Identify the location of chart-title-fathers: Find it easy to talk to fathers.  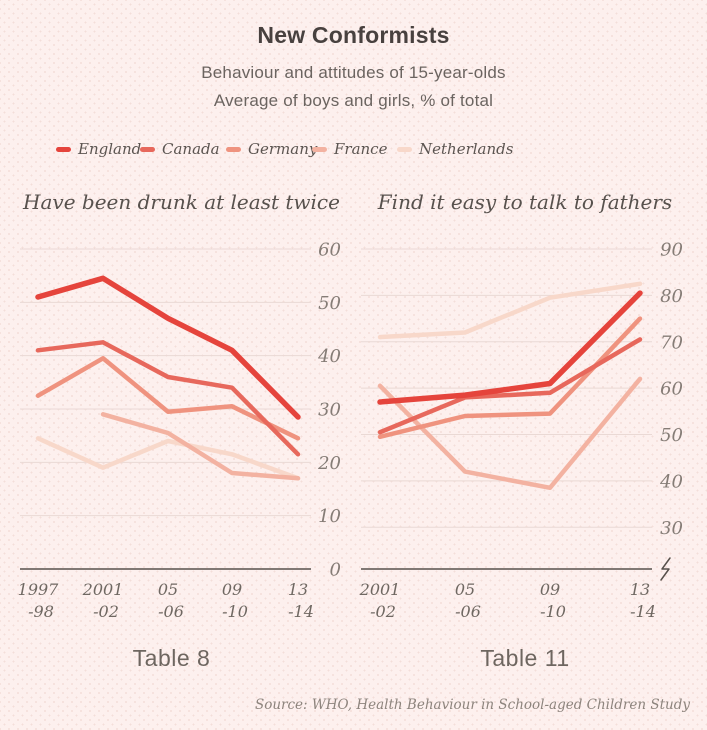
(525, 202).